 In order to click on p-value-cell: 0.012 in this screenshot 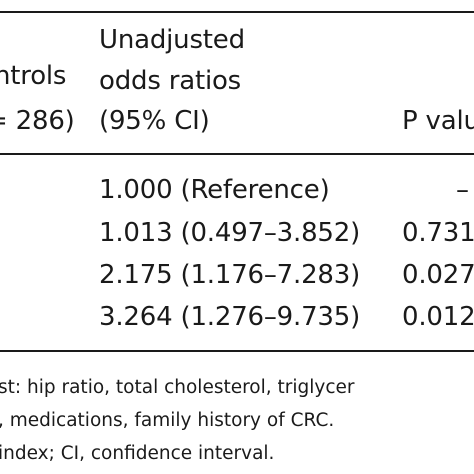, I will do `click(438, 317)`.